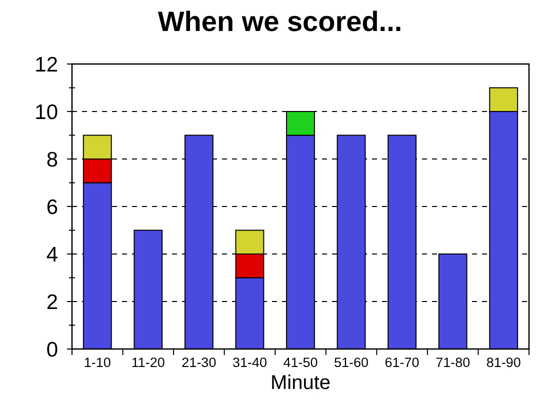 The height and width of the screenshot is (419, 560). What do you see at coordinates (46, 65) in the screenshot?
I see `y-tick-label: 12` at bounding box center [46, 65].